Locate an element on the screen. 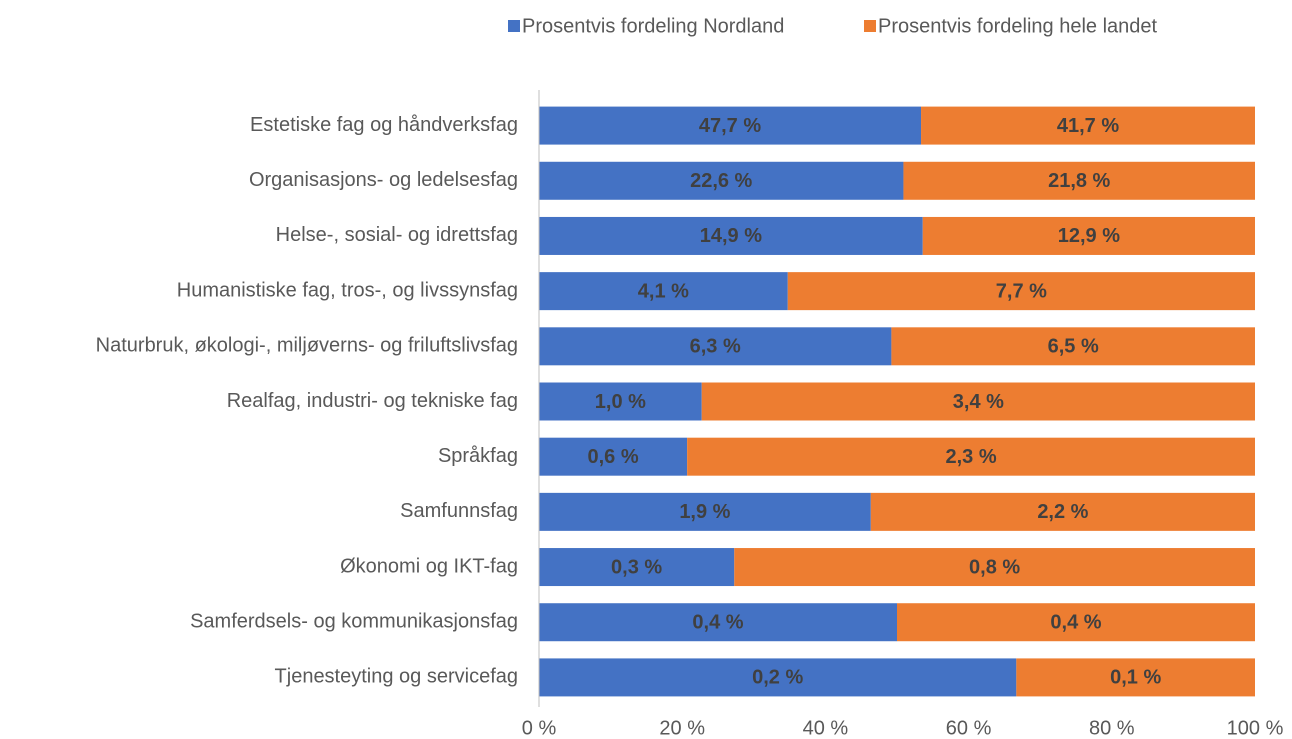 Image resolution: width=1292 pixels, height=739 pixels. data-label: 0,2 % is located at coordinates (777, 678).